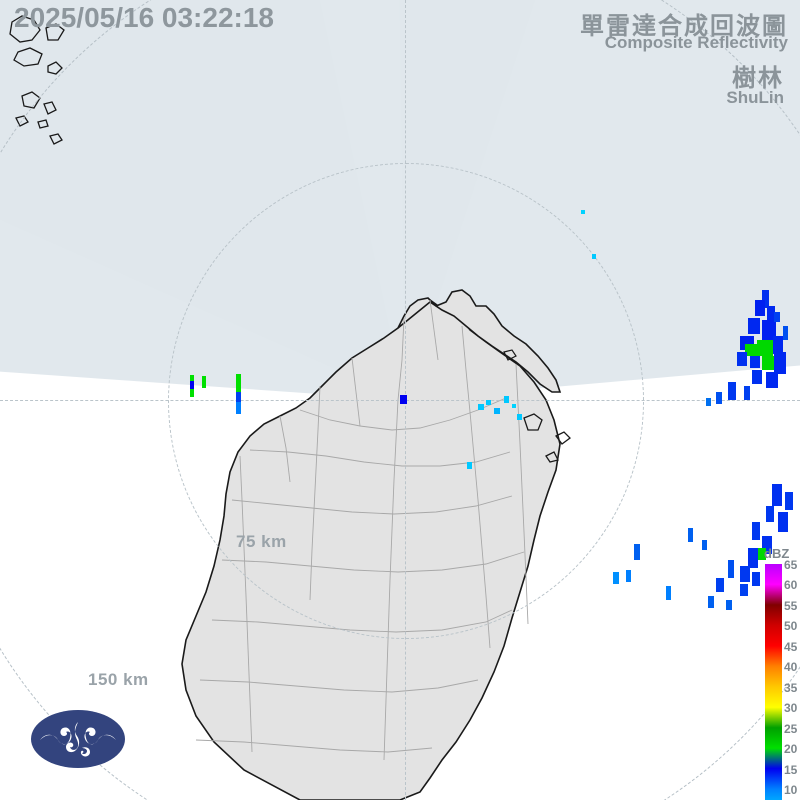  Describe the element at coordinates (791, 646) in the screenshot. I see `legend-tick-45: 45` at that location.